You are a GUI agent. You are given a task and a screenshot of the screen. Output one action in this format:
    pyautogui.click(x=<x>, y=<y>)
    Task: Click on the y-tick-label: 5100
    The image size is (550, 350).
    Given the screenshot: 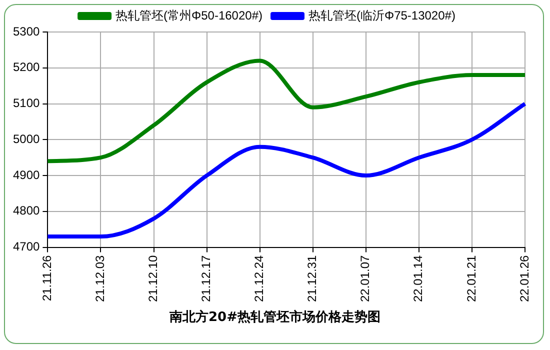 What is the action you would take?
    pyautogui.click(x=26, y=103)
    